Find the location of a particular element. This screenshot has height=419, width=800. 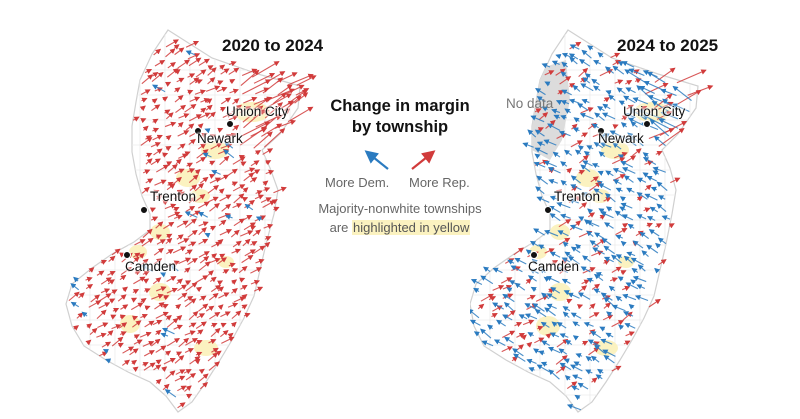

city-dot-camden is located at coordinates (127, 255).